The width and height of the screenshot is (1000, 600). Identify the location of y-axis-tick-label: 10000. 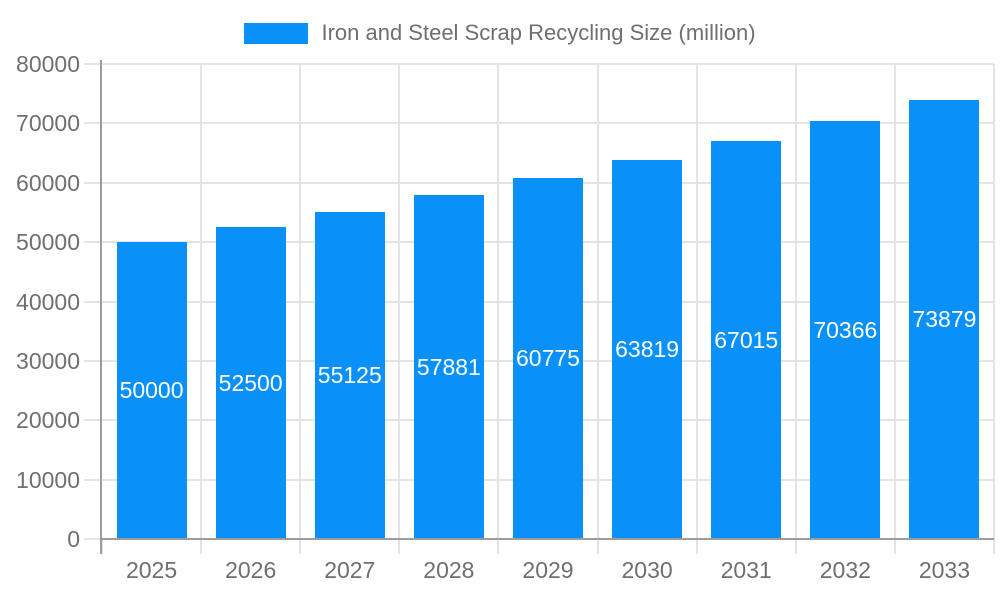
(48, 479).